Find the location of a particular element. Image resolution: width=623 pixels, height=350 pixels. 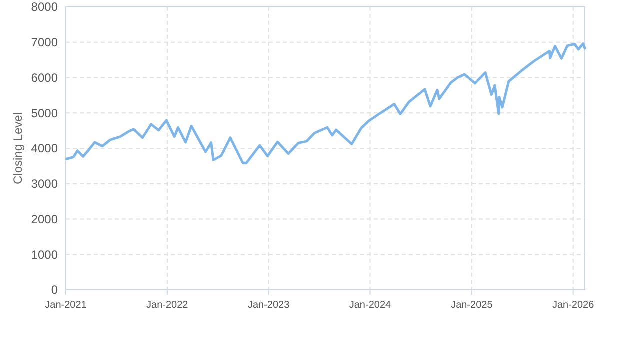

y-tick-label: 6000 is located at coordinates (44, 77).